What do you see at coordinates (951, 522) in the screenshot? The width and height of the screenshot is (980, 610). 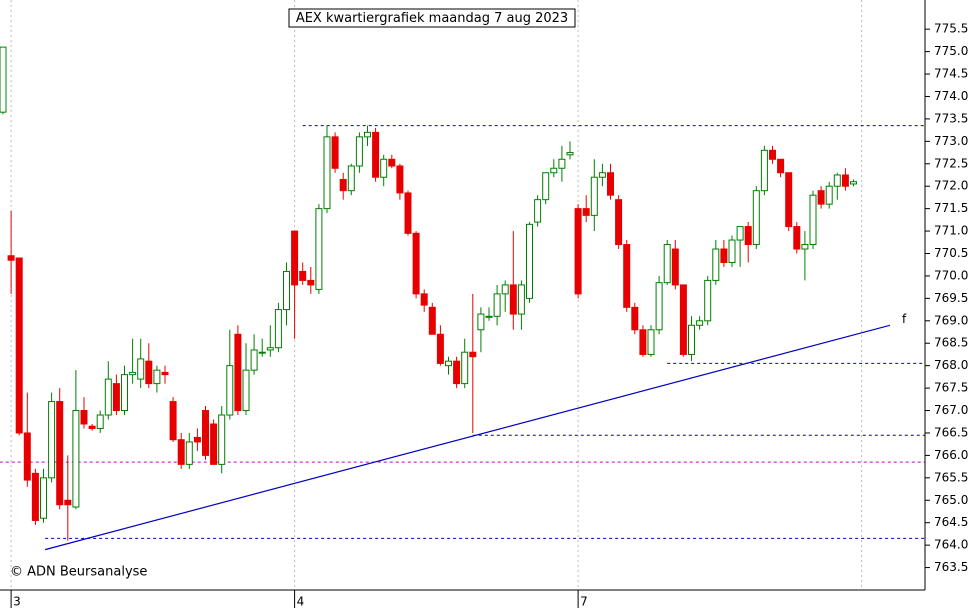 I see `y-tick-label: 764.5` at bounding box center [951, 522].